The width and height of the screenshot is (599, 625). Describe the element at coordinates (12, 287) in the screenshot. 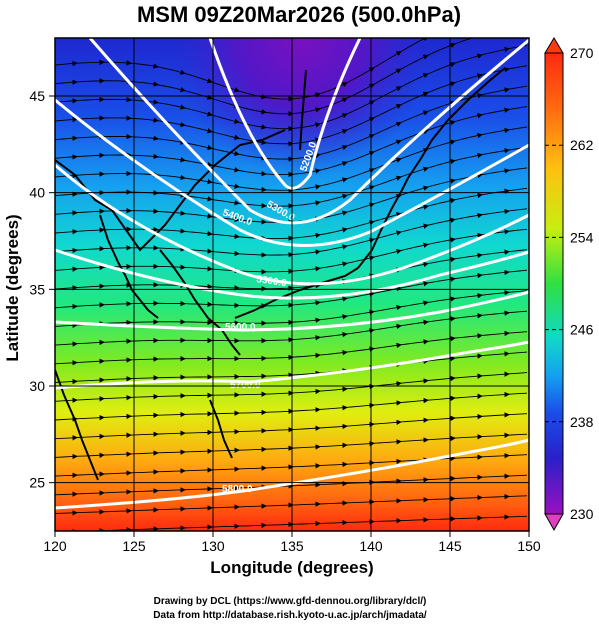

I see `y-axis-label: Latitude (degrees)` at that location.